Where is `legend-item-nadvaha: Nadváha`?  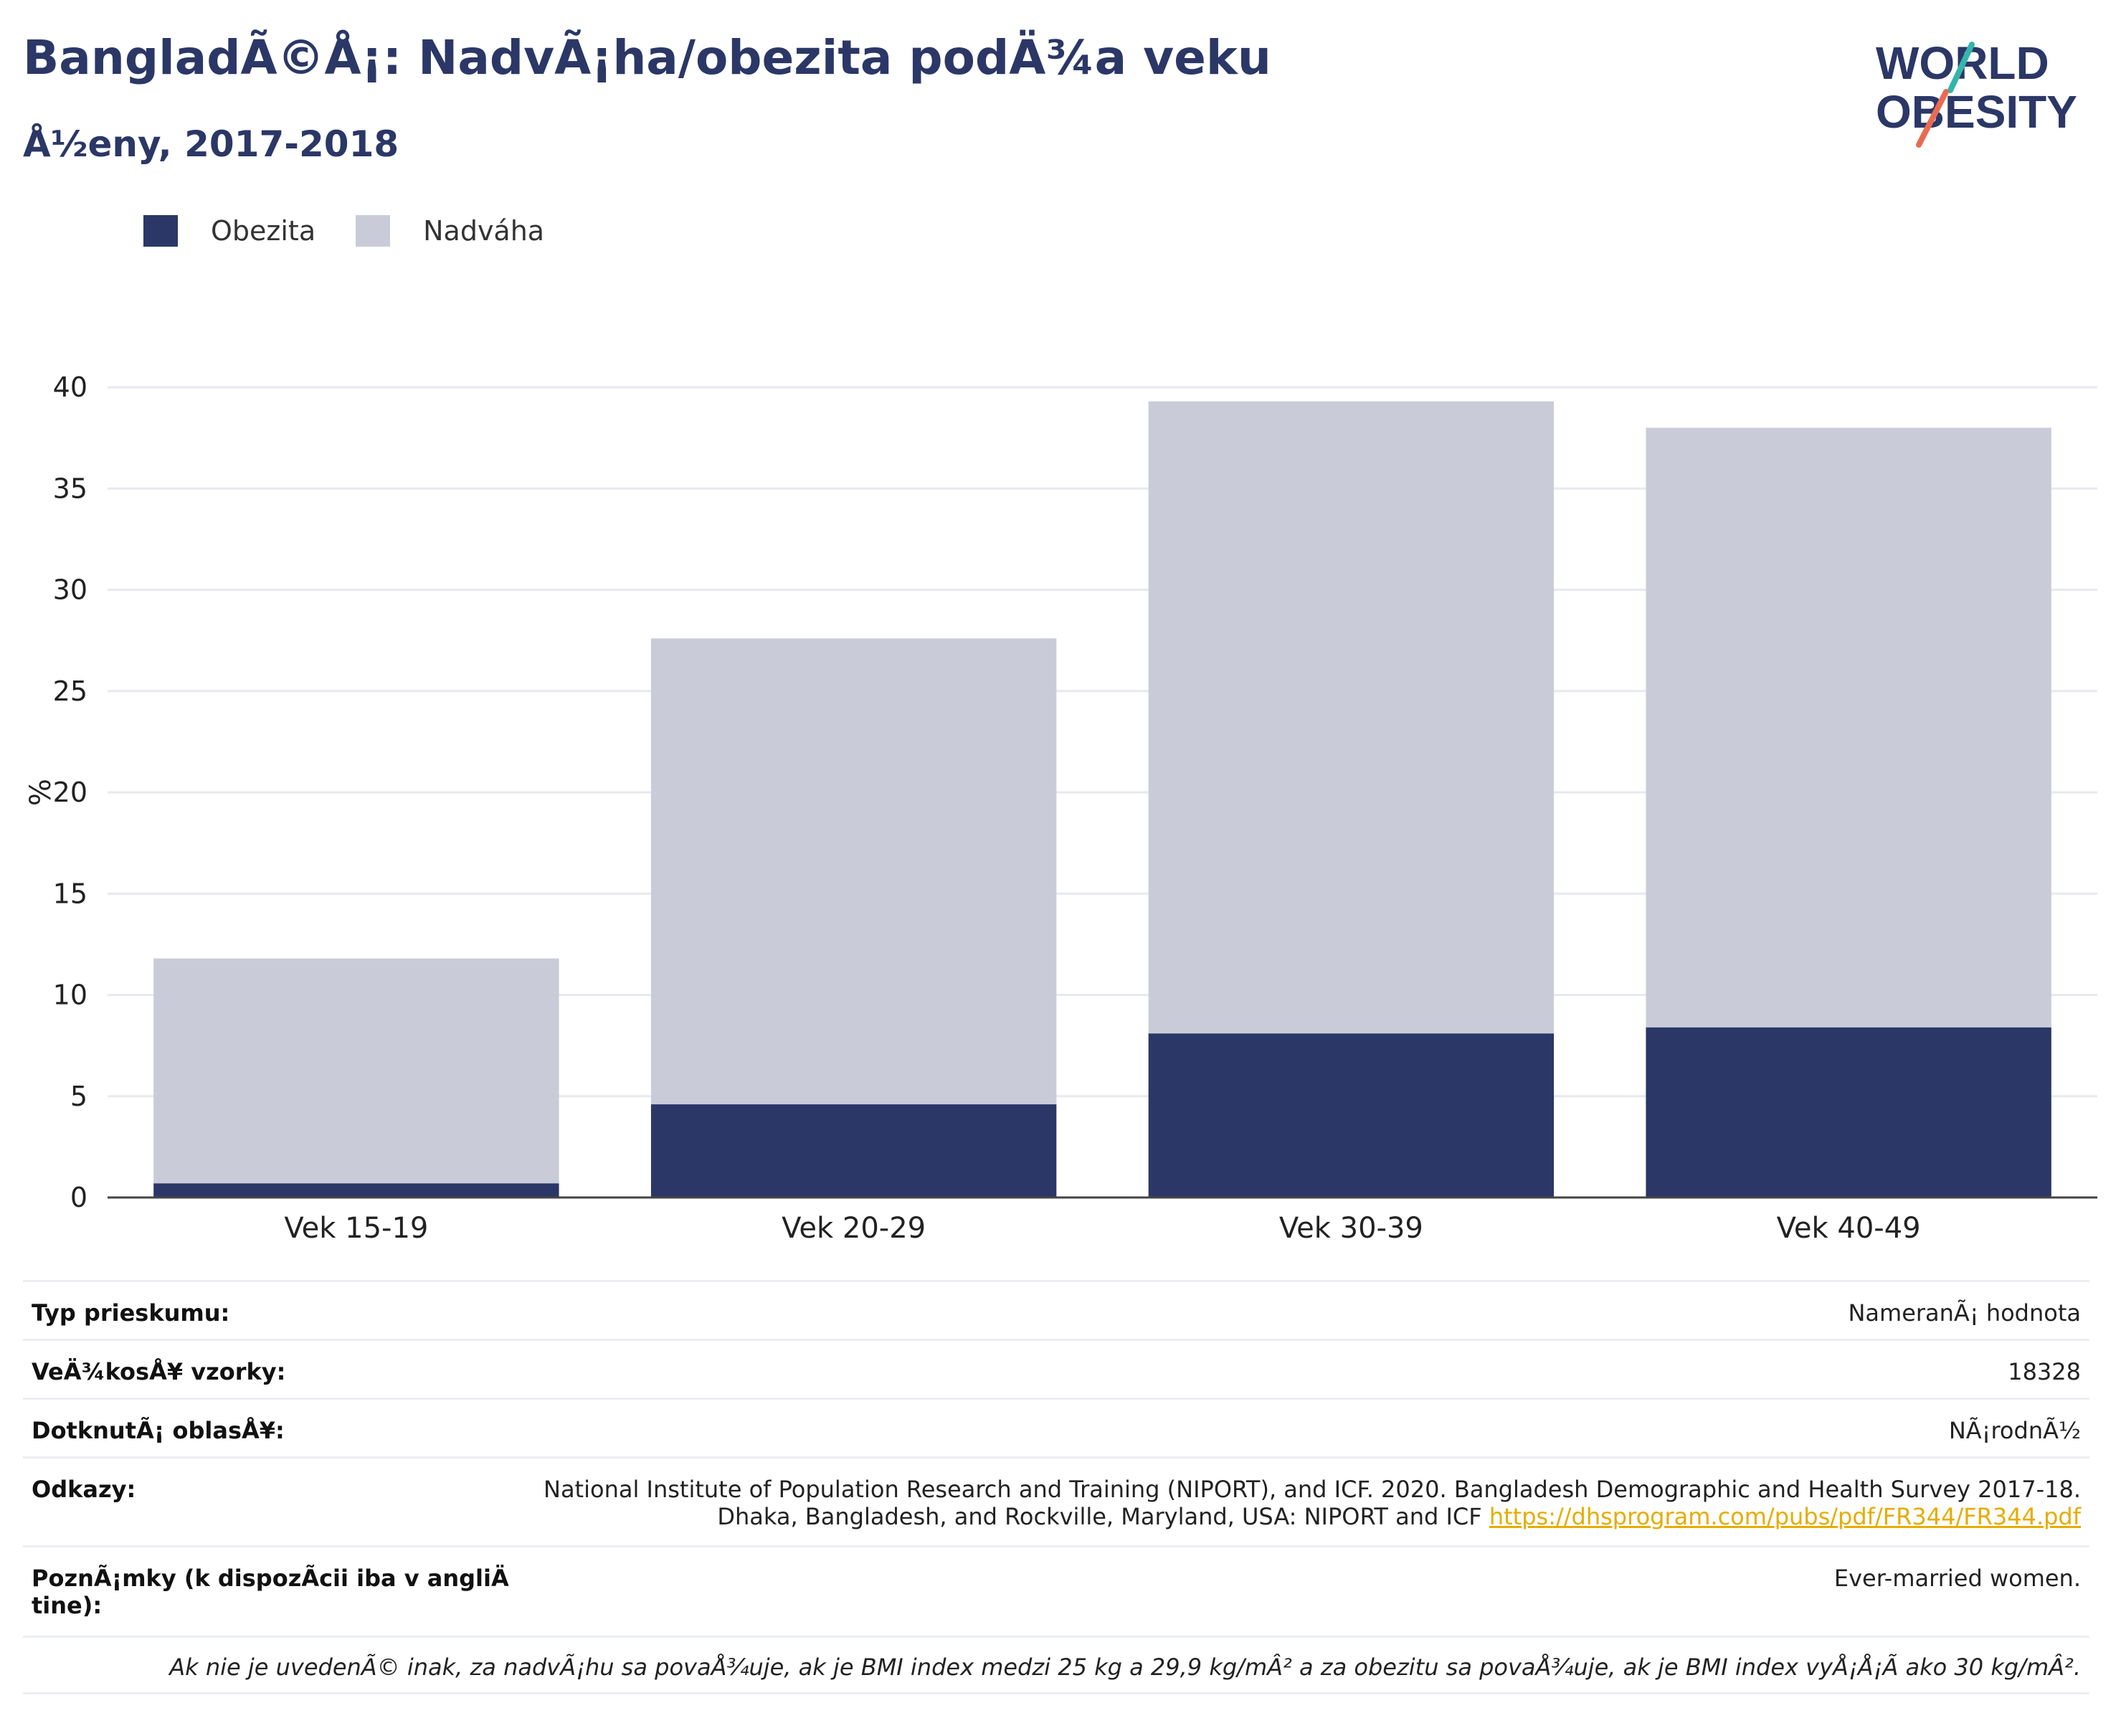
legend-item-nadvaha: Nadváha is located at coordinates (450, 231).